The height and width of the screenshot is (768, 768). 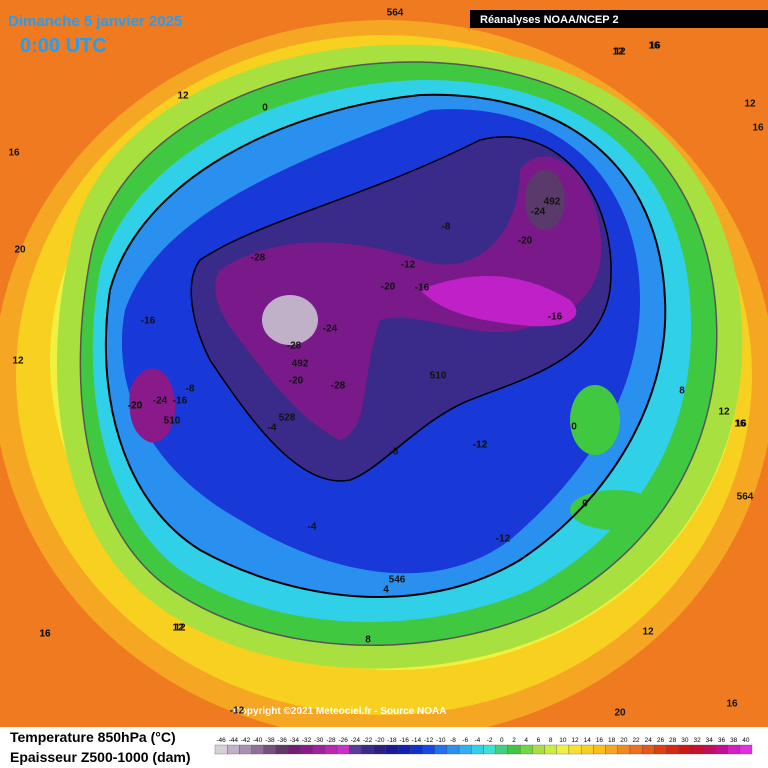 What do you see at coordinates (392, 740) in the screenshot?
I see `scale-label: -18` at bounding box center [392, 740].